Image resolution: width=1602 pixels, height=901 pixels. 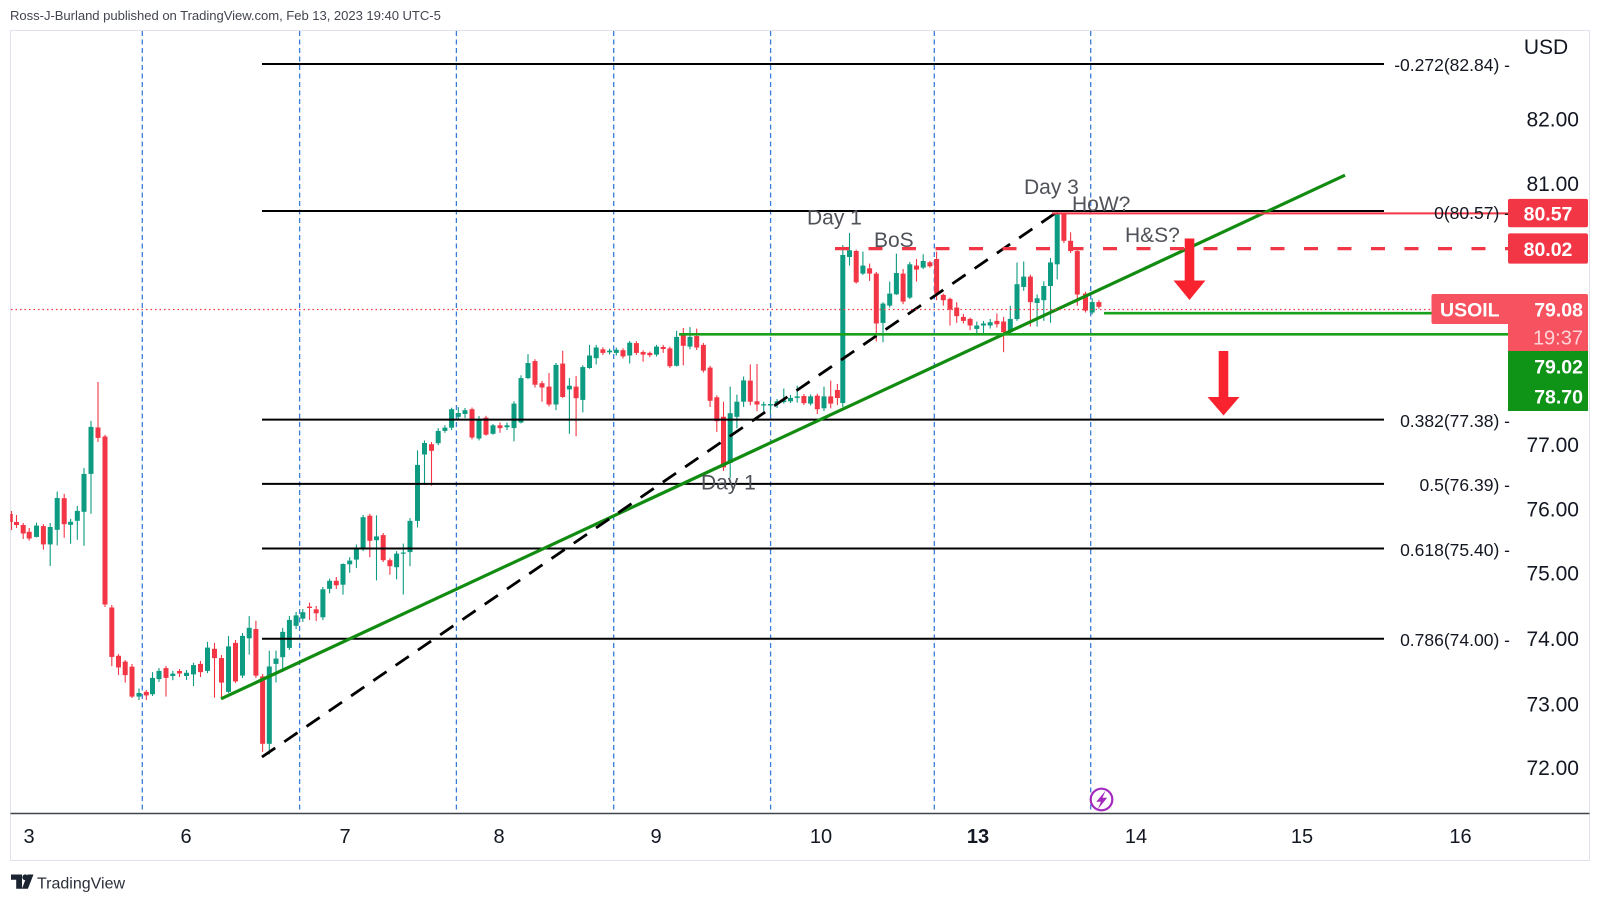 What do you see at coordinates (1552, 445) in the screenshot?
I see `svg-text: 77.00` at bounding box center [1552, 445].